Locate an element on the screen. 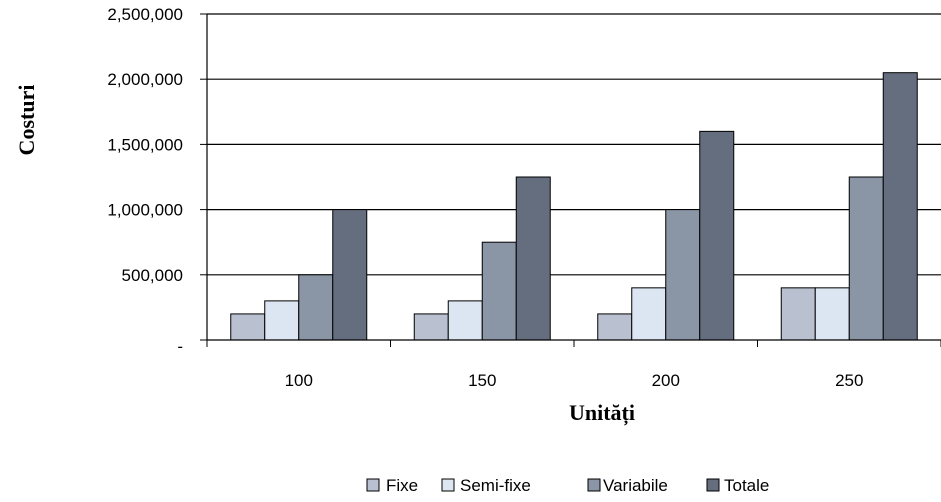 The width and height of the screenshot is (941, 502). x-axis: 100 150 200 250 is located at coordinates (573, 364).